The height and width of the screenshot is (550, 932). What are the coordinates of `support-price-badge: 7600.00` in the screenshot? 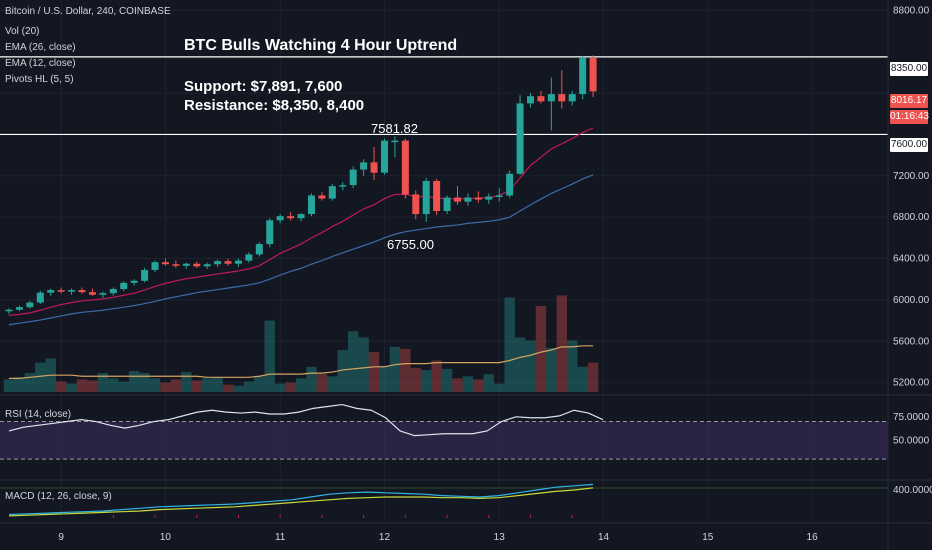 It's located at (909, 145).